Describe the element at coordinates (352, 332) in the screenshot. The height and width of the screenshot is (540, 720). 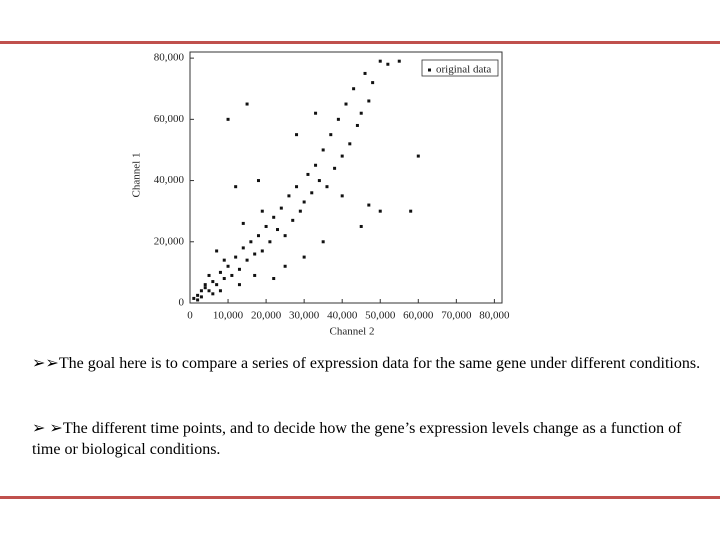
I see `x-axis-label: Channel 2` at that location.